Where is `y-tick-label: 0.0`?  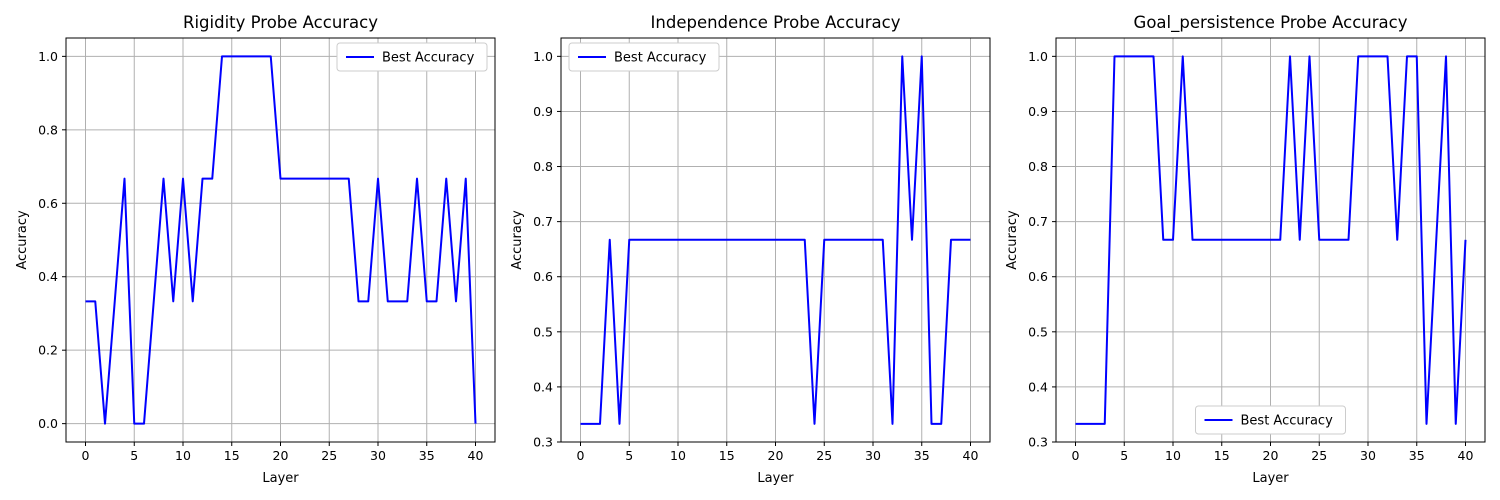
y-tick-label: 0.0 is located at coordinates (48, 423).